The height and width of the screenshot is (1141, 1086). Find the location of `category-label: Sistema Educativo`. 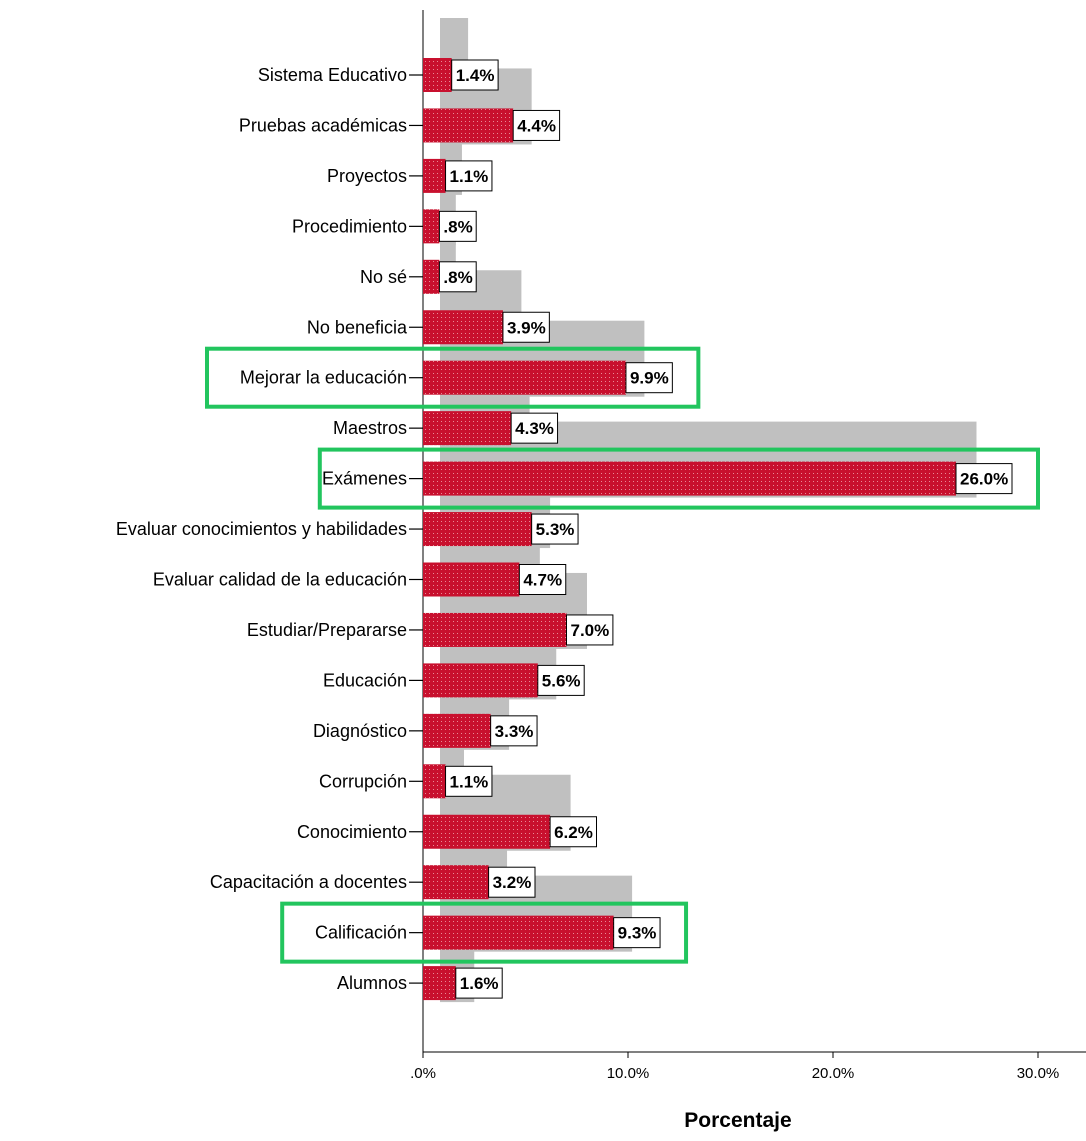

category-label: Sistema Educativo is located at coordinates (332, 75).